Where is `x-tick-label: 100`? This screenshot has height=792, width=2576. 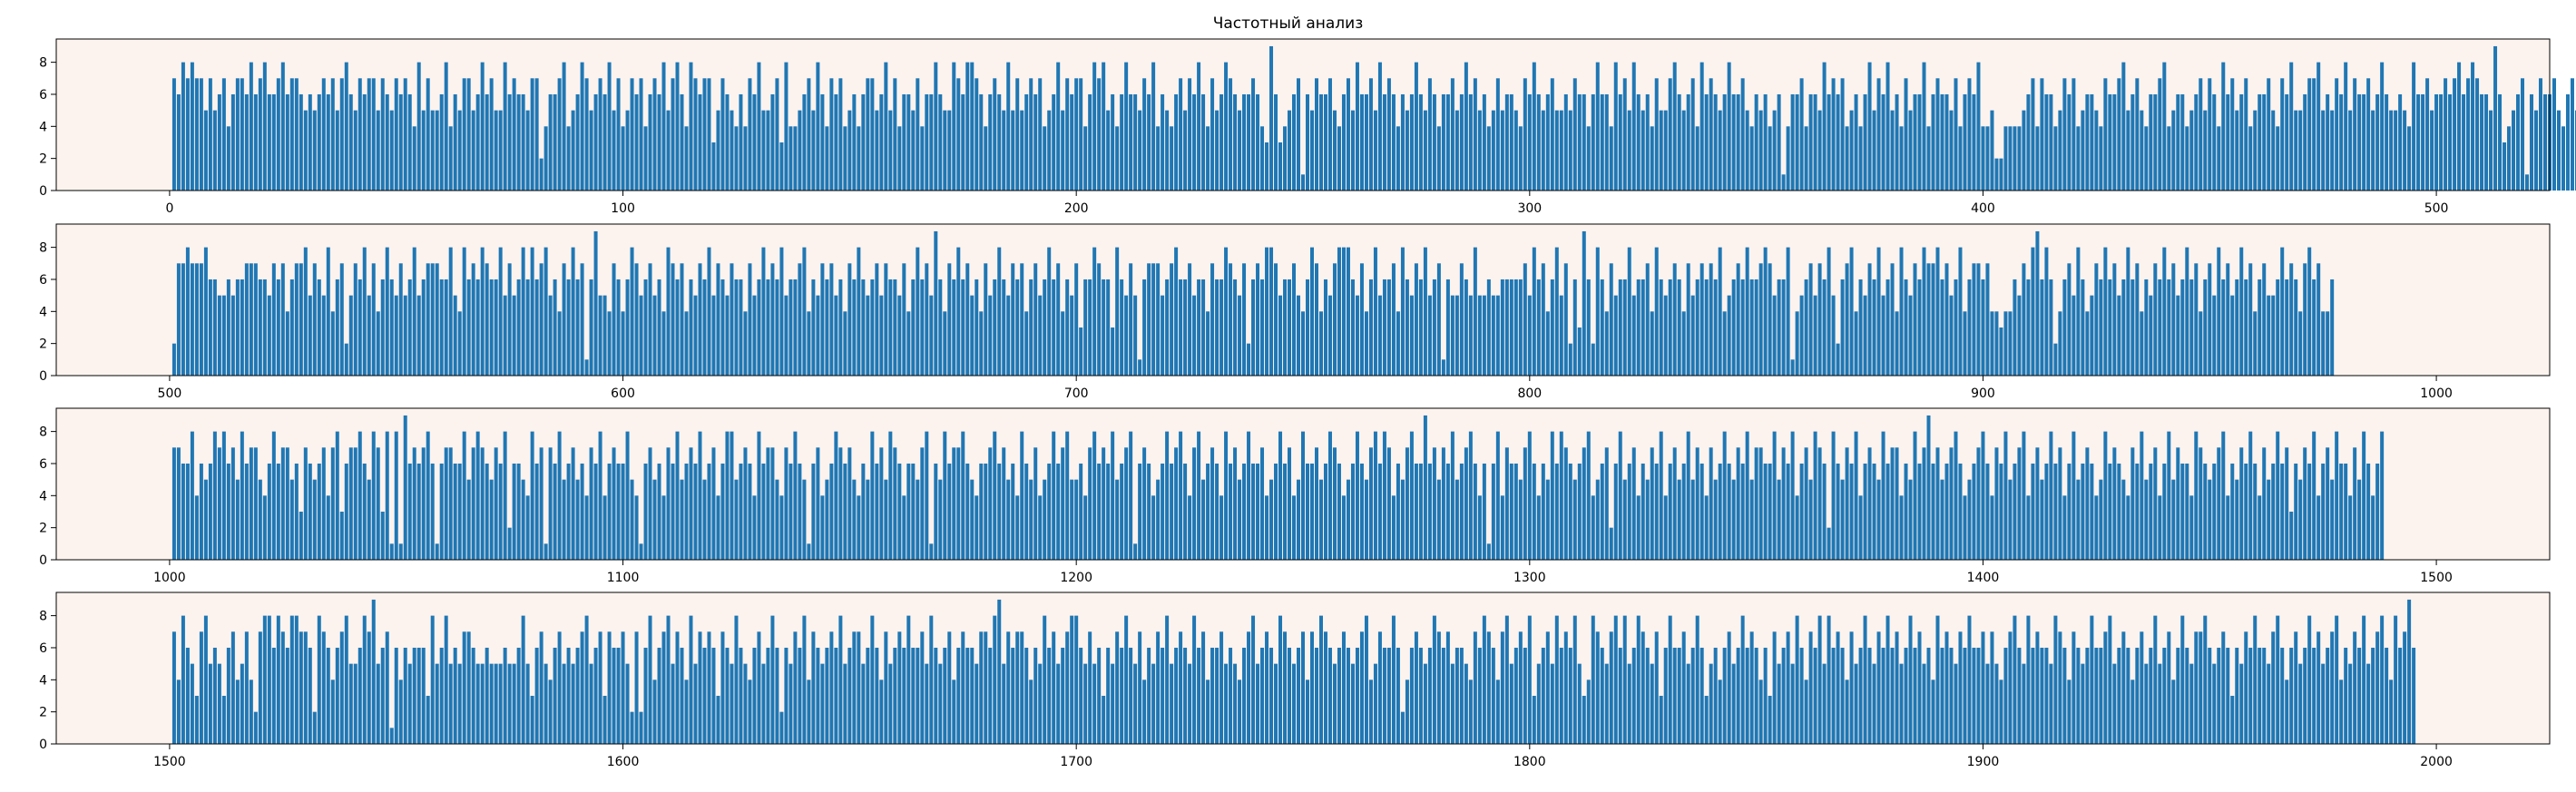 x-tick-label: 100 is located at coordinates (623, 209).